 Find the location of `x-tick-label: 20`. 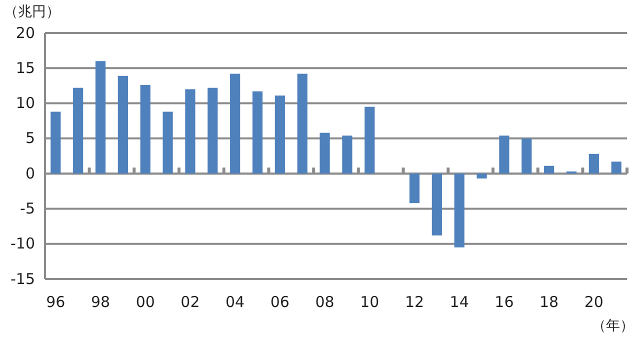

x-tick-label: 20 is located at coordinates (594, 302).